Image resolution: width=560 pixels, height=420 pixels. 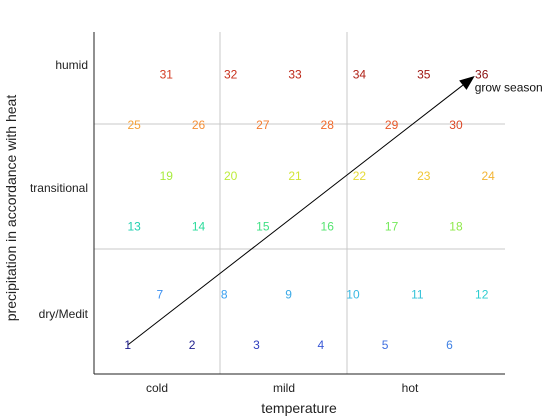 I want to click on grow-season-annotation: grow season, so click(x=509, y=88).